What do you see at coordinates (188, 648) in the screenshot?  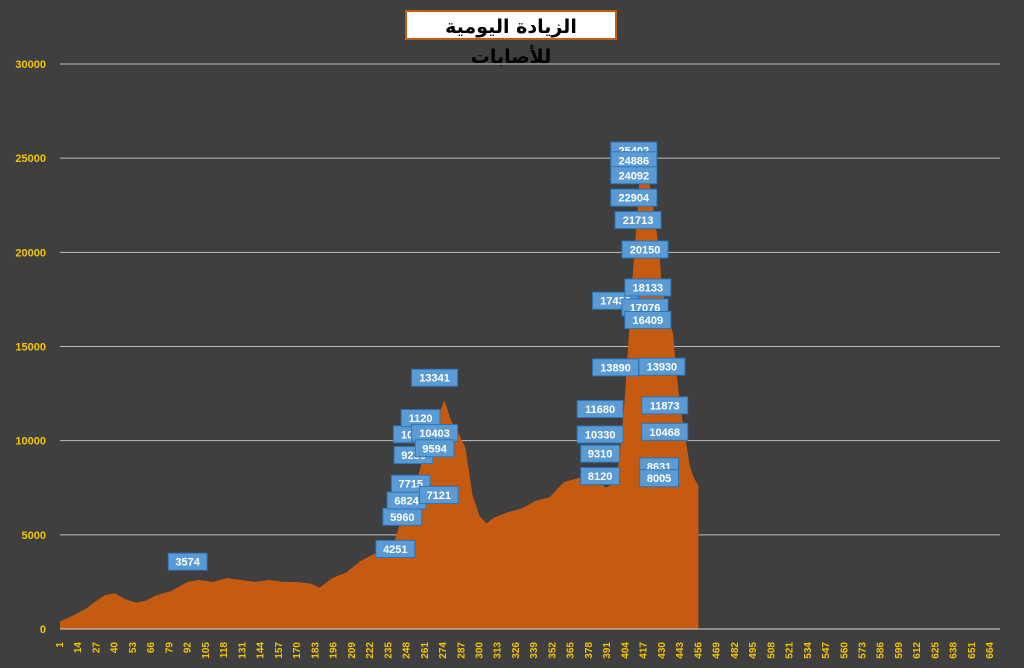 I see `x-tick-label: 92` at bounding box center [188, 648].